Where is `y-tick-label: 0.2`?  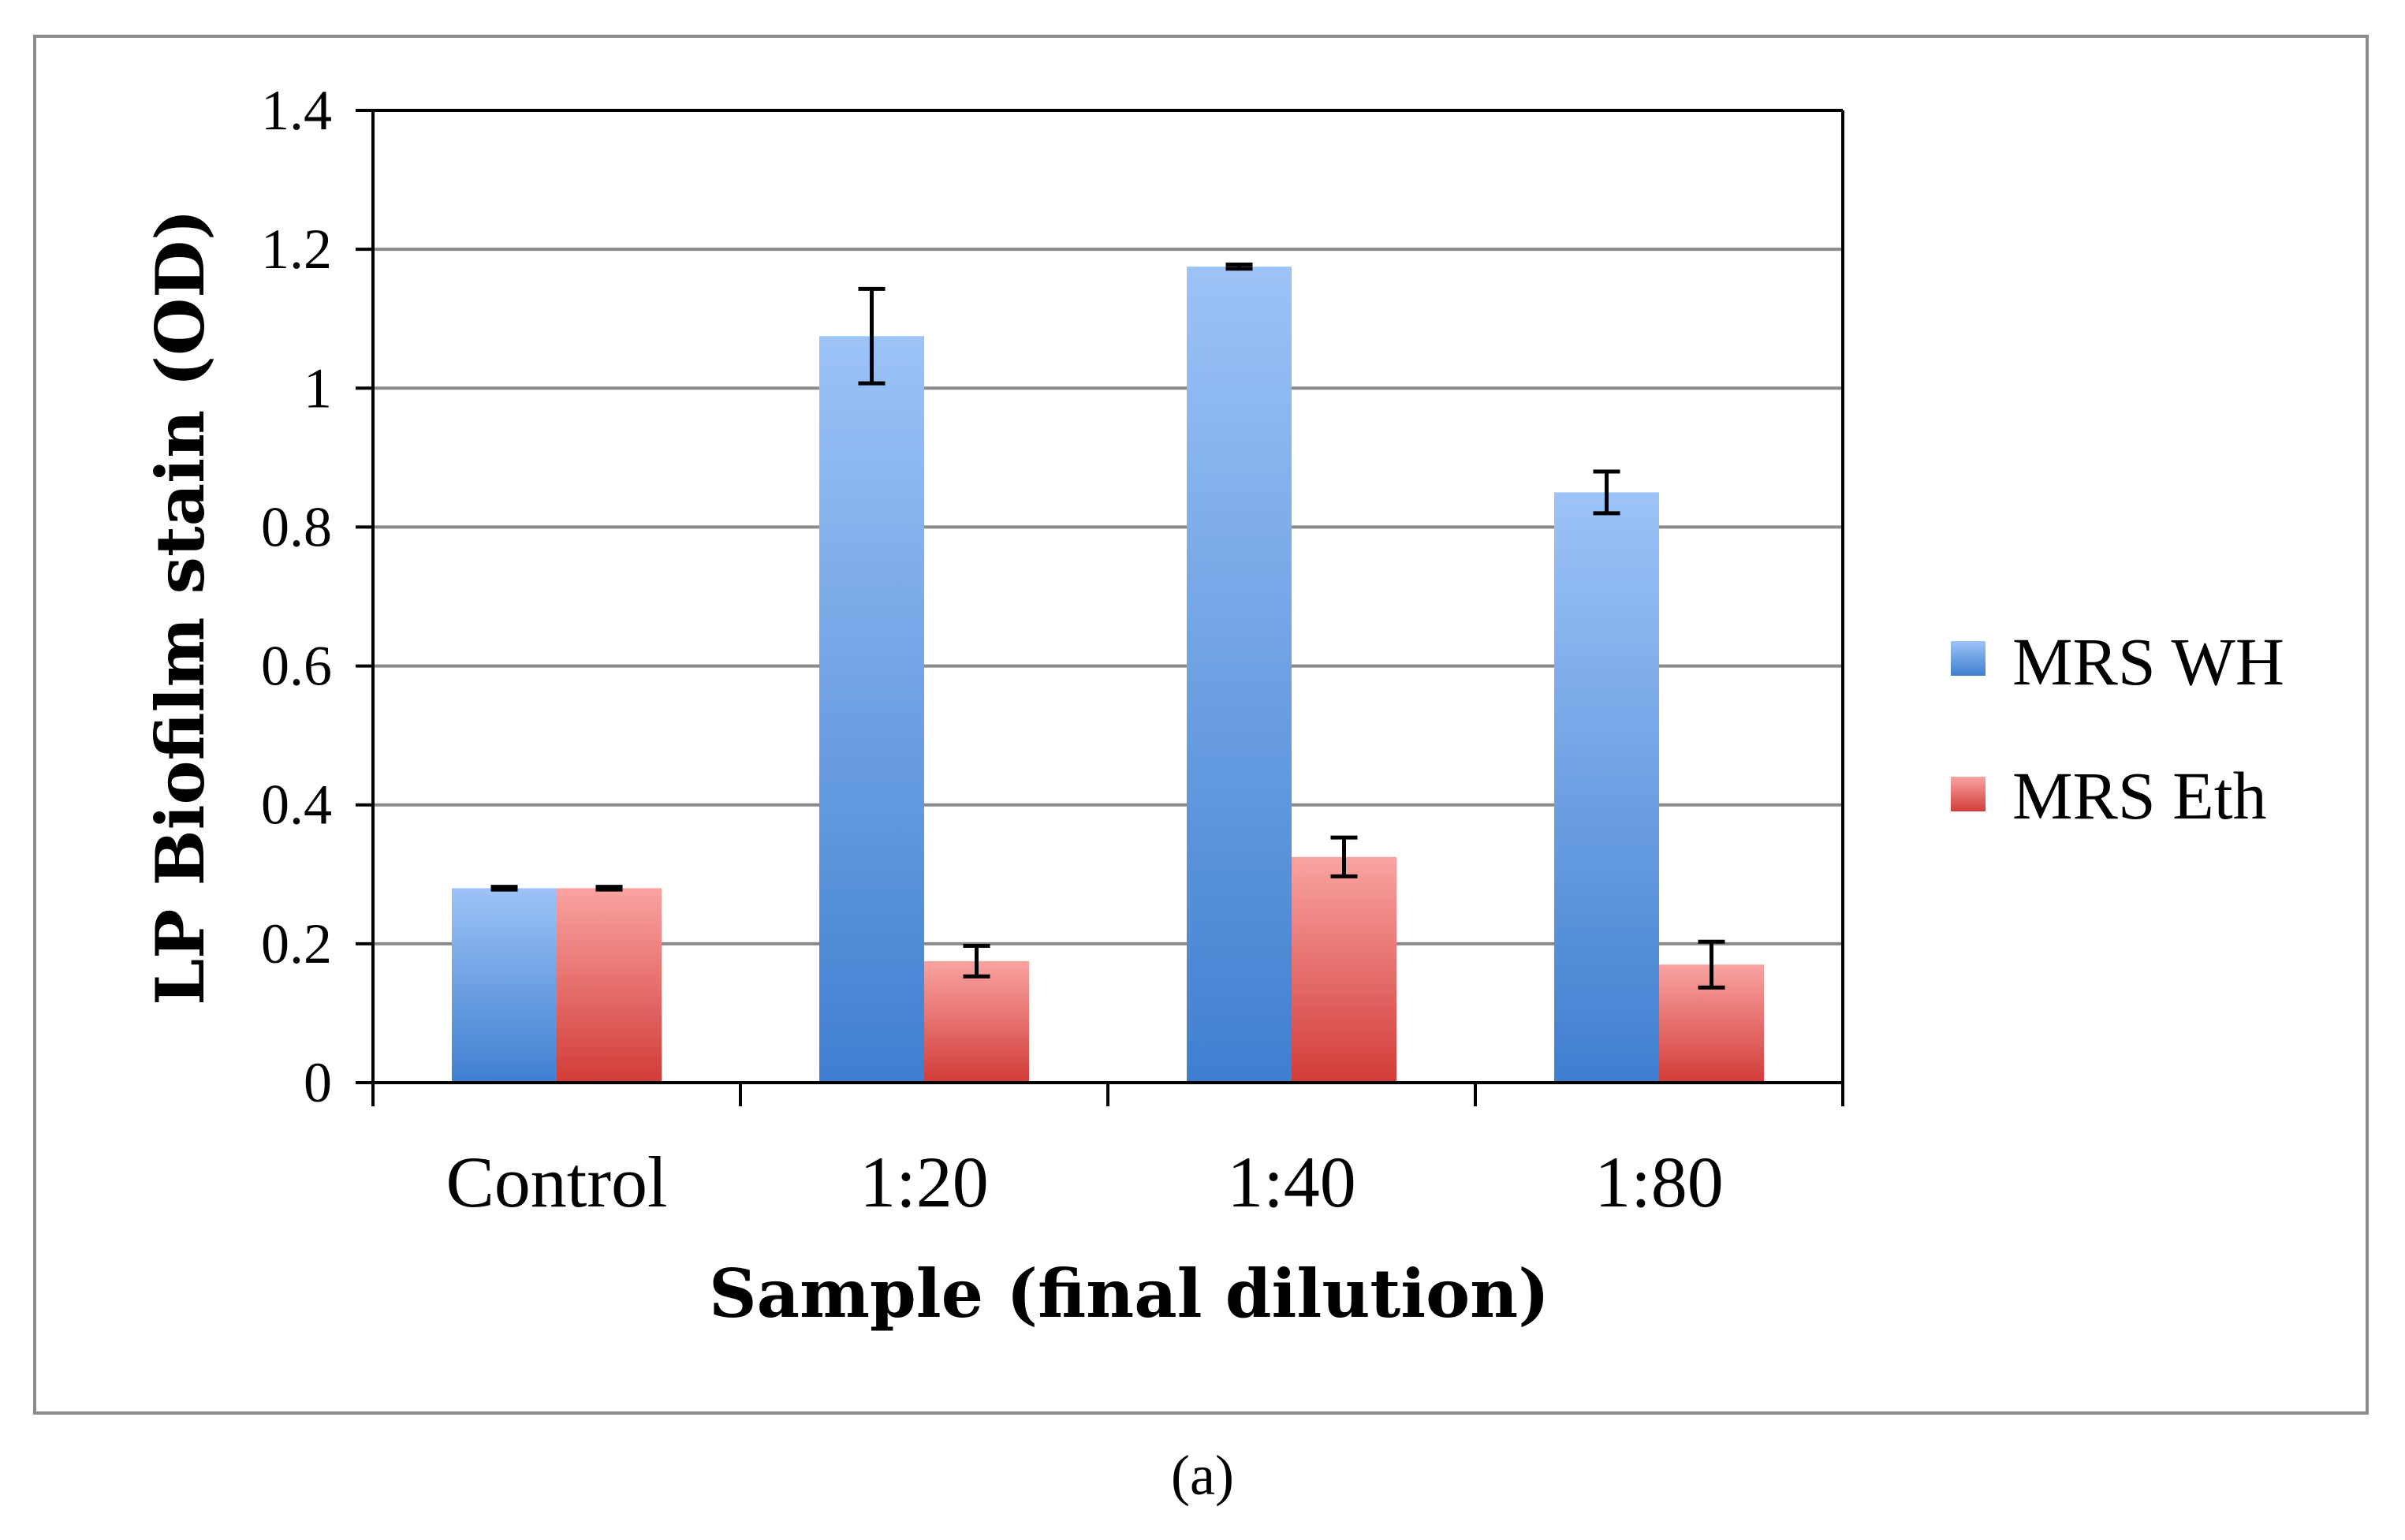 y-tick-label: 0.2 is located at coordinates (296, 943).